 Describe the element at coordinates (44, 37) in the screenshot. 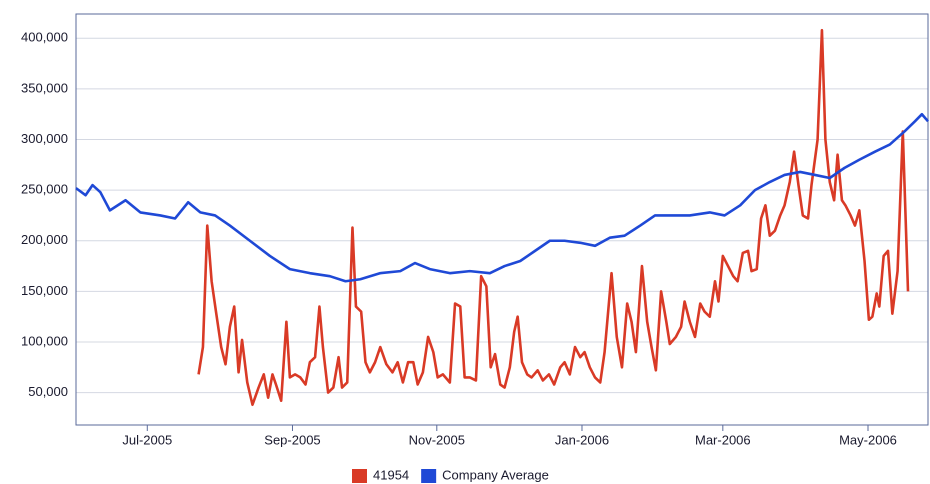

I see `y-tick-label: 400,000` at that location.